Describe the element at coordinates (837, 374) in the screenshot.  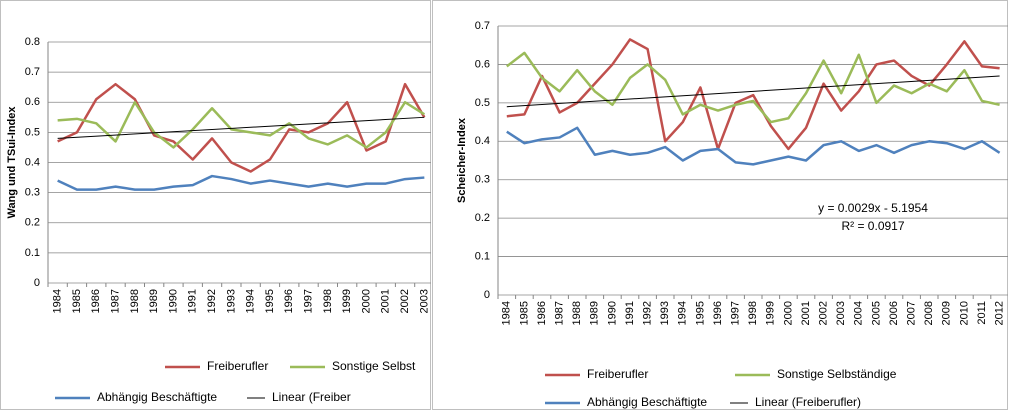
I see `legend-label: Sonstige Selbständige` at that location.